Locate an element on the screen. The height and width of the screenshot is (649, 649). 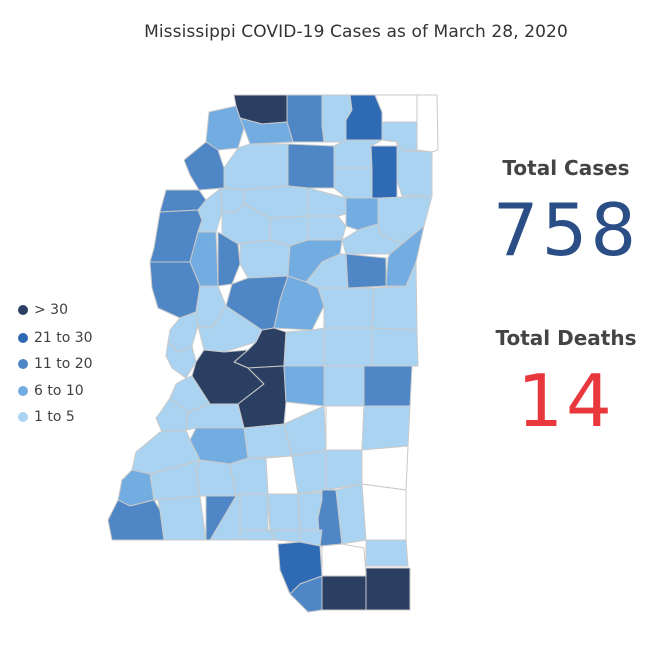
legend-label-21-to-30: 21 to 30 is located at coordinates (63, 338).